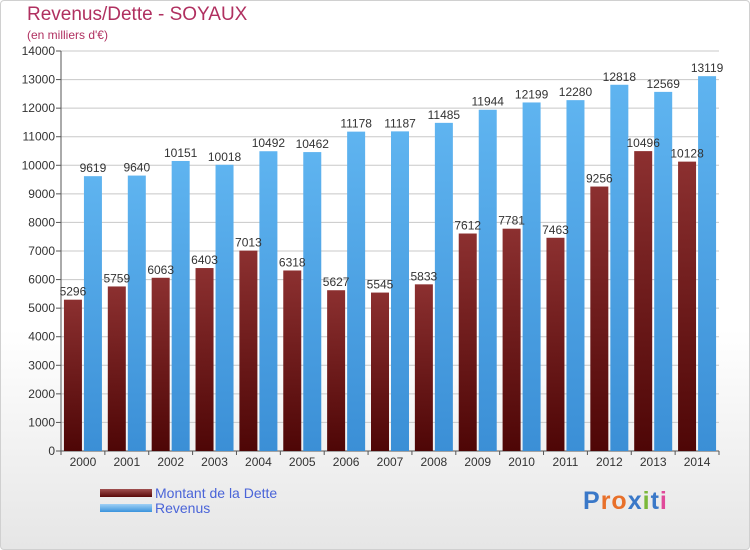 Image resolution: width=750 pixels, height=550 pixels. Describe the element at coordinates (126, 462) in the screenshot. I see `x-tick-label: 2001` at that location.